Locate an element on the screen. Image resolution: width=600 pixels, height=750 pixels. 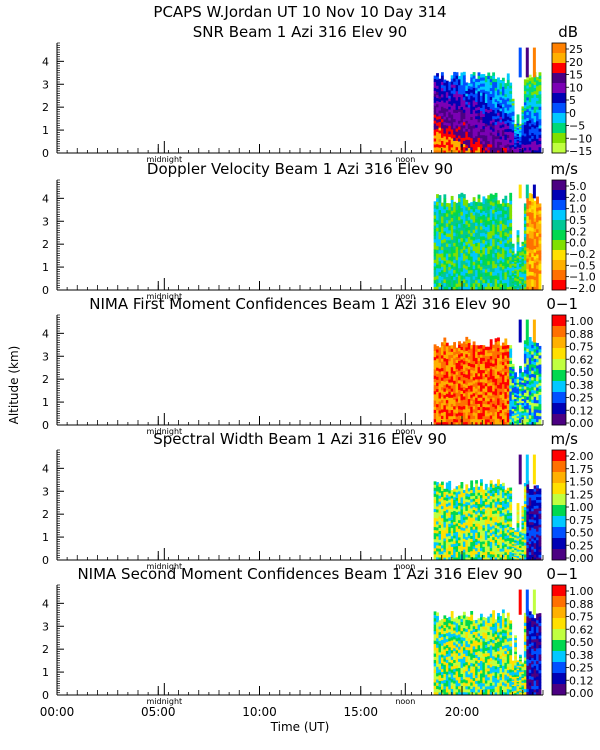
marker-label: noon is located at coordinates (405, 431).